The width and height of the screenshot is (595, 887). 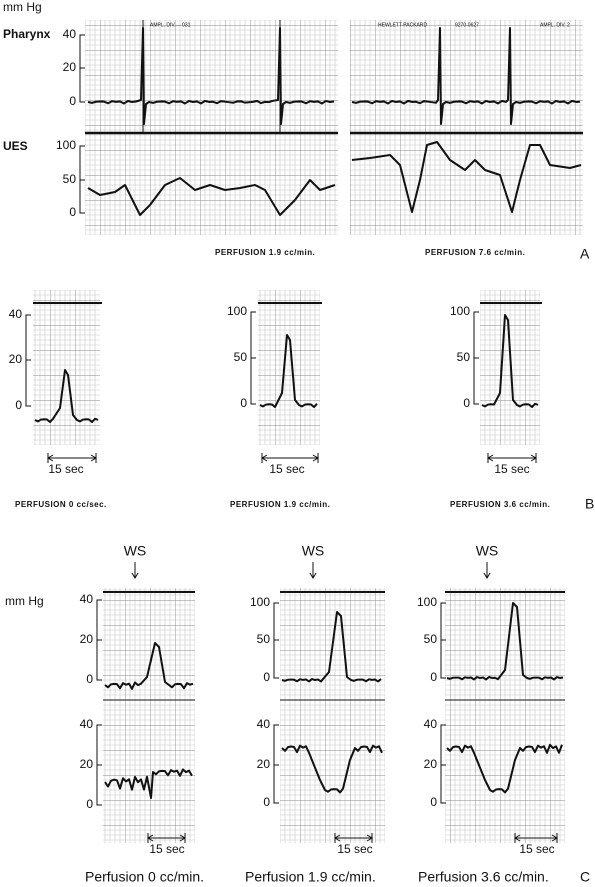 What do you see at coordinates (467, 25) in the screenshot?
I see `header-text: 9270-0627` at bounding box center [467, 25].